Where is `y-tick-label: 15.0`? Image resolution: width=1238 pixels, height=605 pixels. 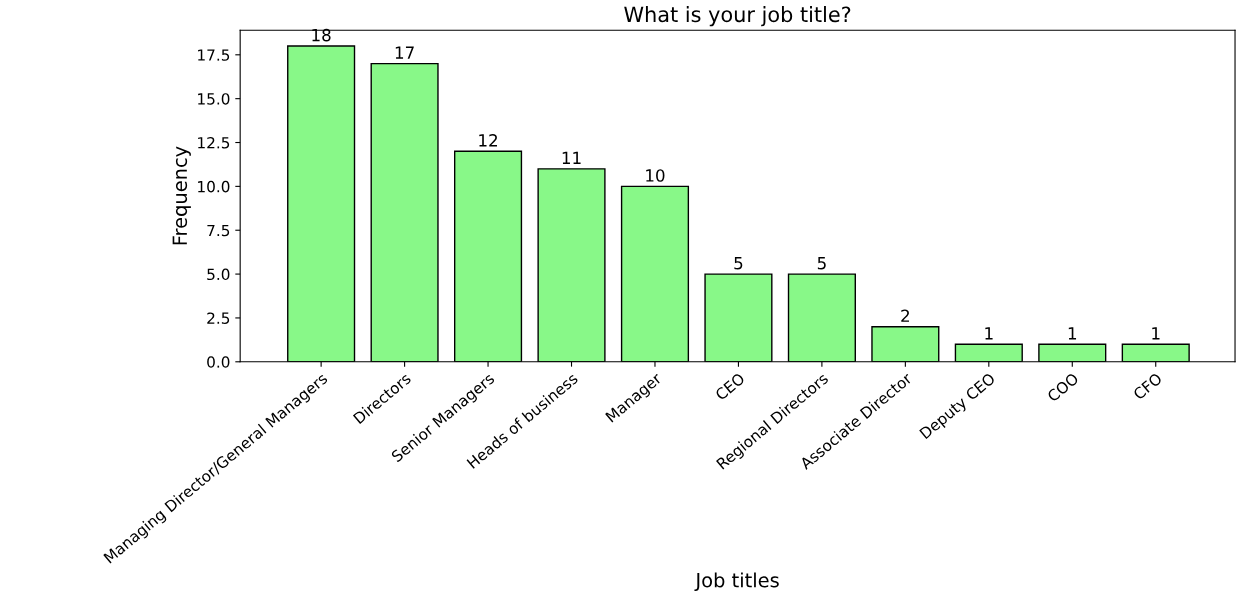
y-tick-label: 15.0 is located at coordinates (214, 99).